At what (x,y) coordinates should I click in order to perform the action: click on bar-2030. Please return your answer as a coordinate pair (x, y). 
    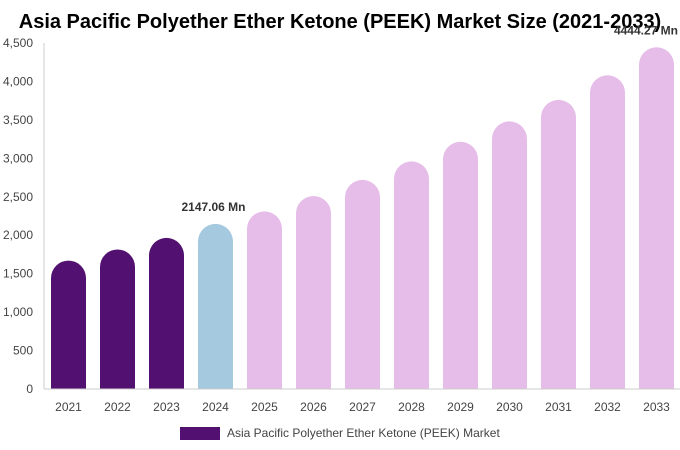
    Looking at the image, I should click on (509, 255).